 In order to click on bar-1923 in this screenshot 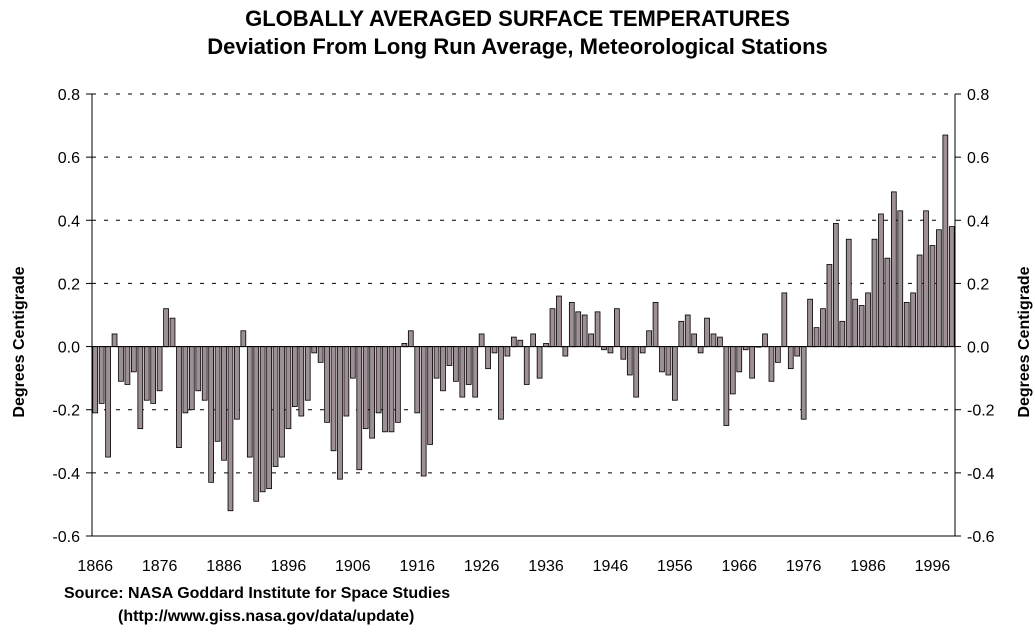, I will do `click(462, 372)`.